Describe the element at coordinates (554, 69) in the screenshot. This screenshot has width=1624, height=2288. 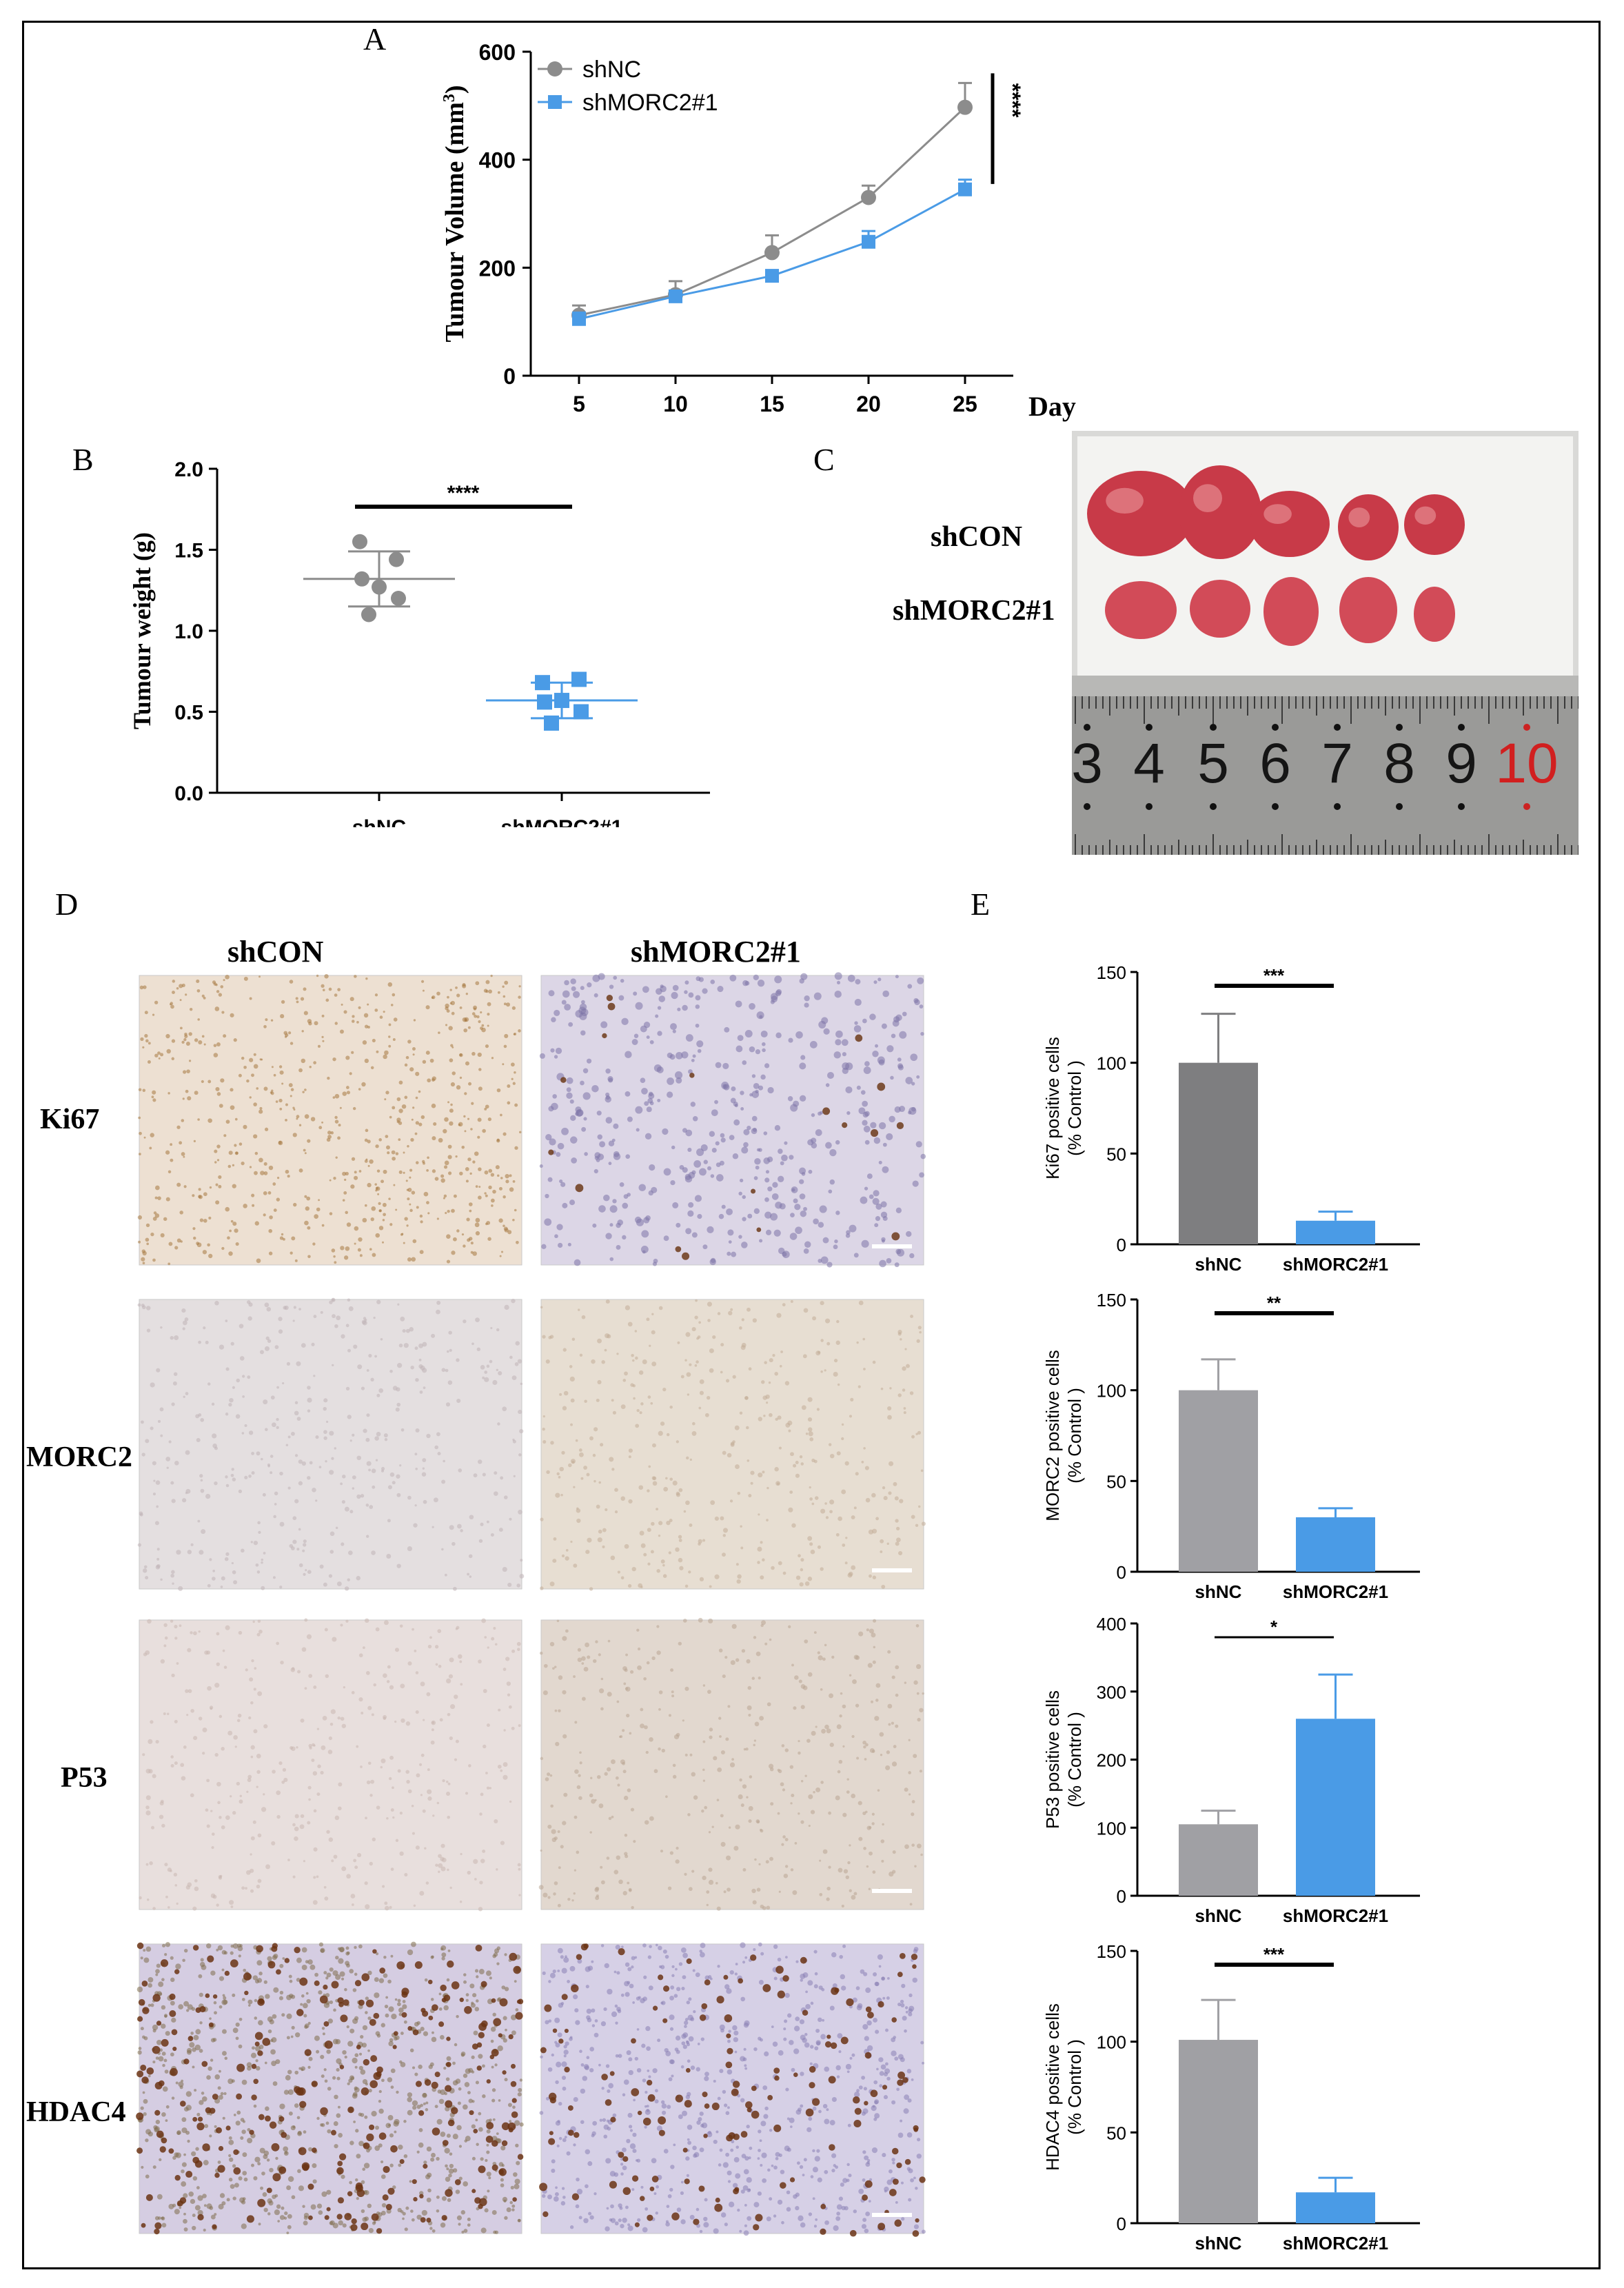
I see `a-legend-marker-circle` at that location.